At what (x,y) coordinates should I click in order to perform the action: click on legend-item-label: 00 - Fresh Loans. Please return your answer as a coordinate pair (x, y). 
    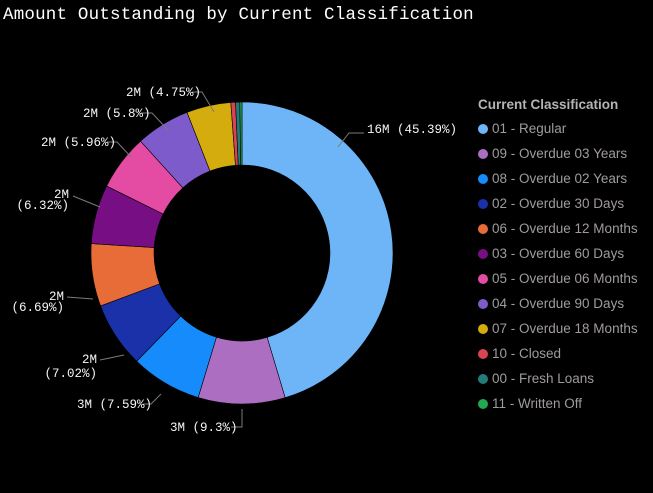
    Looking at the image, I should click on (543, 378).